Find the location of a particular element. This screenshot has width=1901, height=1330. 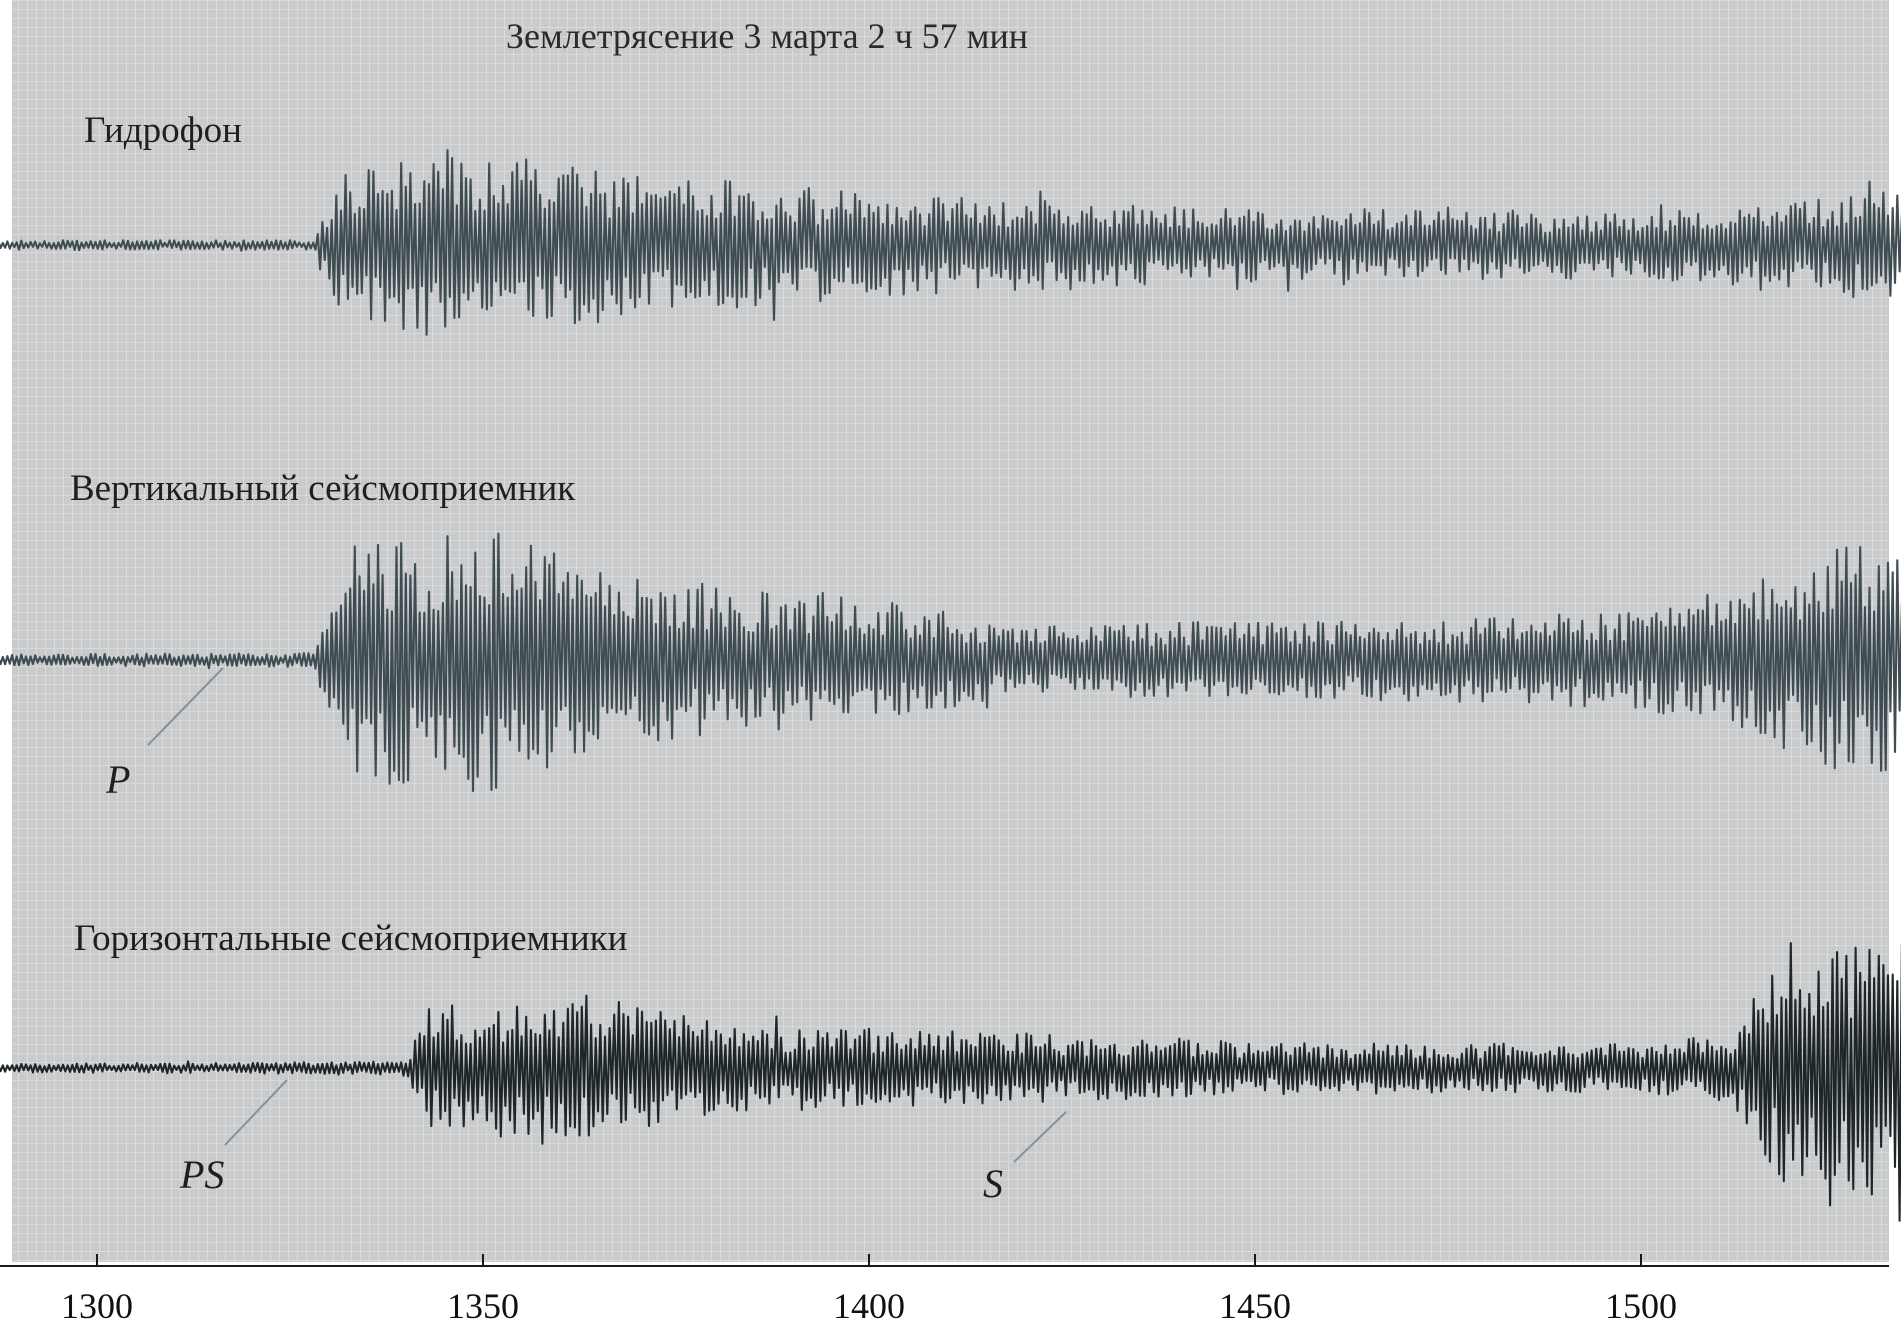

x-tick-label: 1350 is located at coordinates (483, 1306).